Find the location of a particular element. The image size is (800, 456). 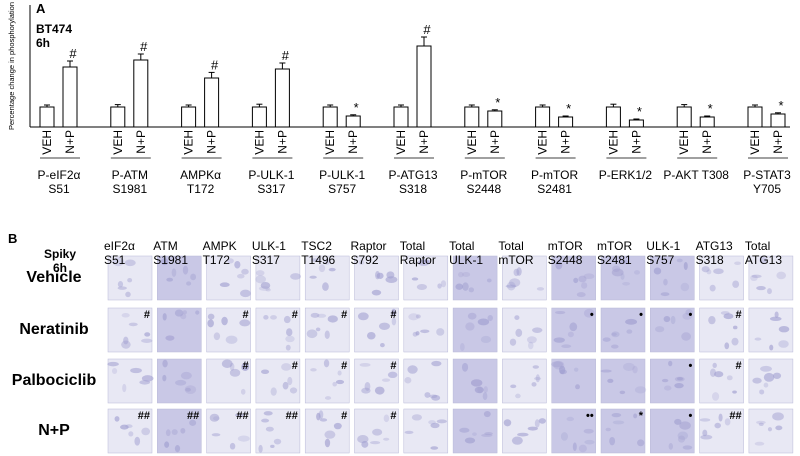

x-tick-label: P-ATM S1981 is located at coordinates (130, 182).